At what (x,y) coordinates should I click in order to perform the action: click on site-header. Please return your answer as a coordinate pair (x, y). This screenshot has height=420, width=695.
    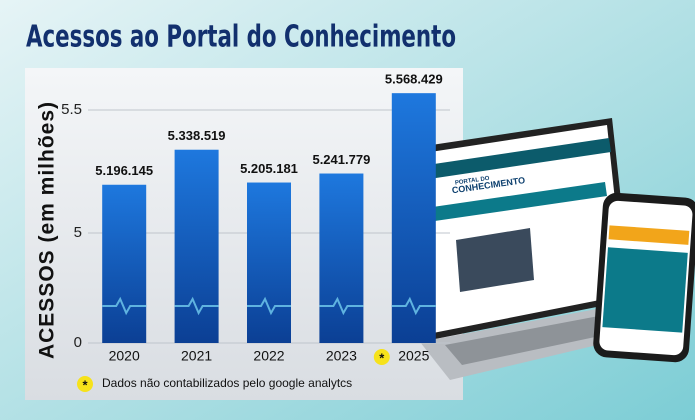
    Looking at the image, I should click on (509, 160).